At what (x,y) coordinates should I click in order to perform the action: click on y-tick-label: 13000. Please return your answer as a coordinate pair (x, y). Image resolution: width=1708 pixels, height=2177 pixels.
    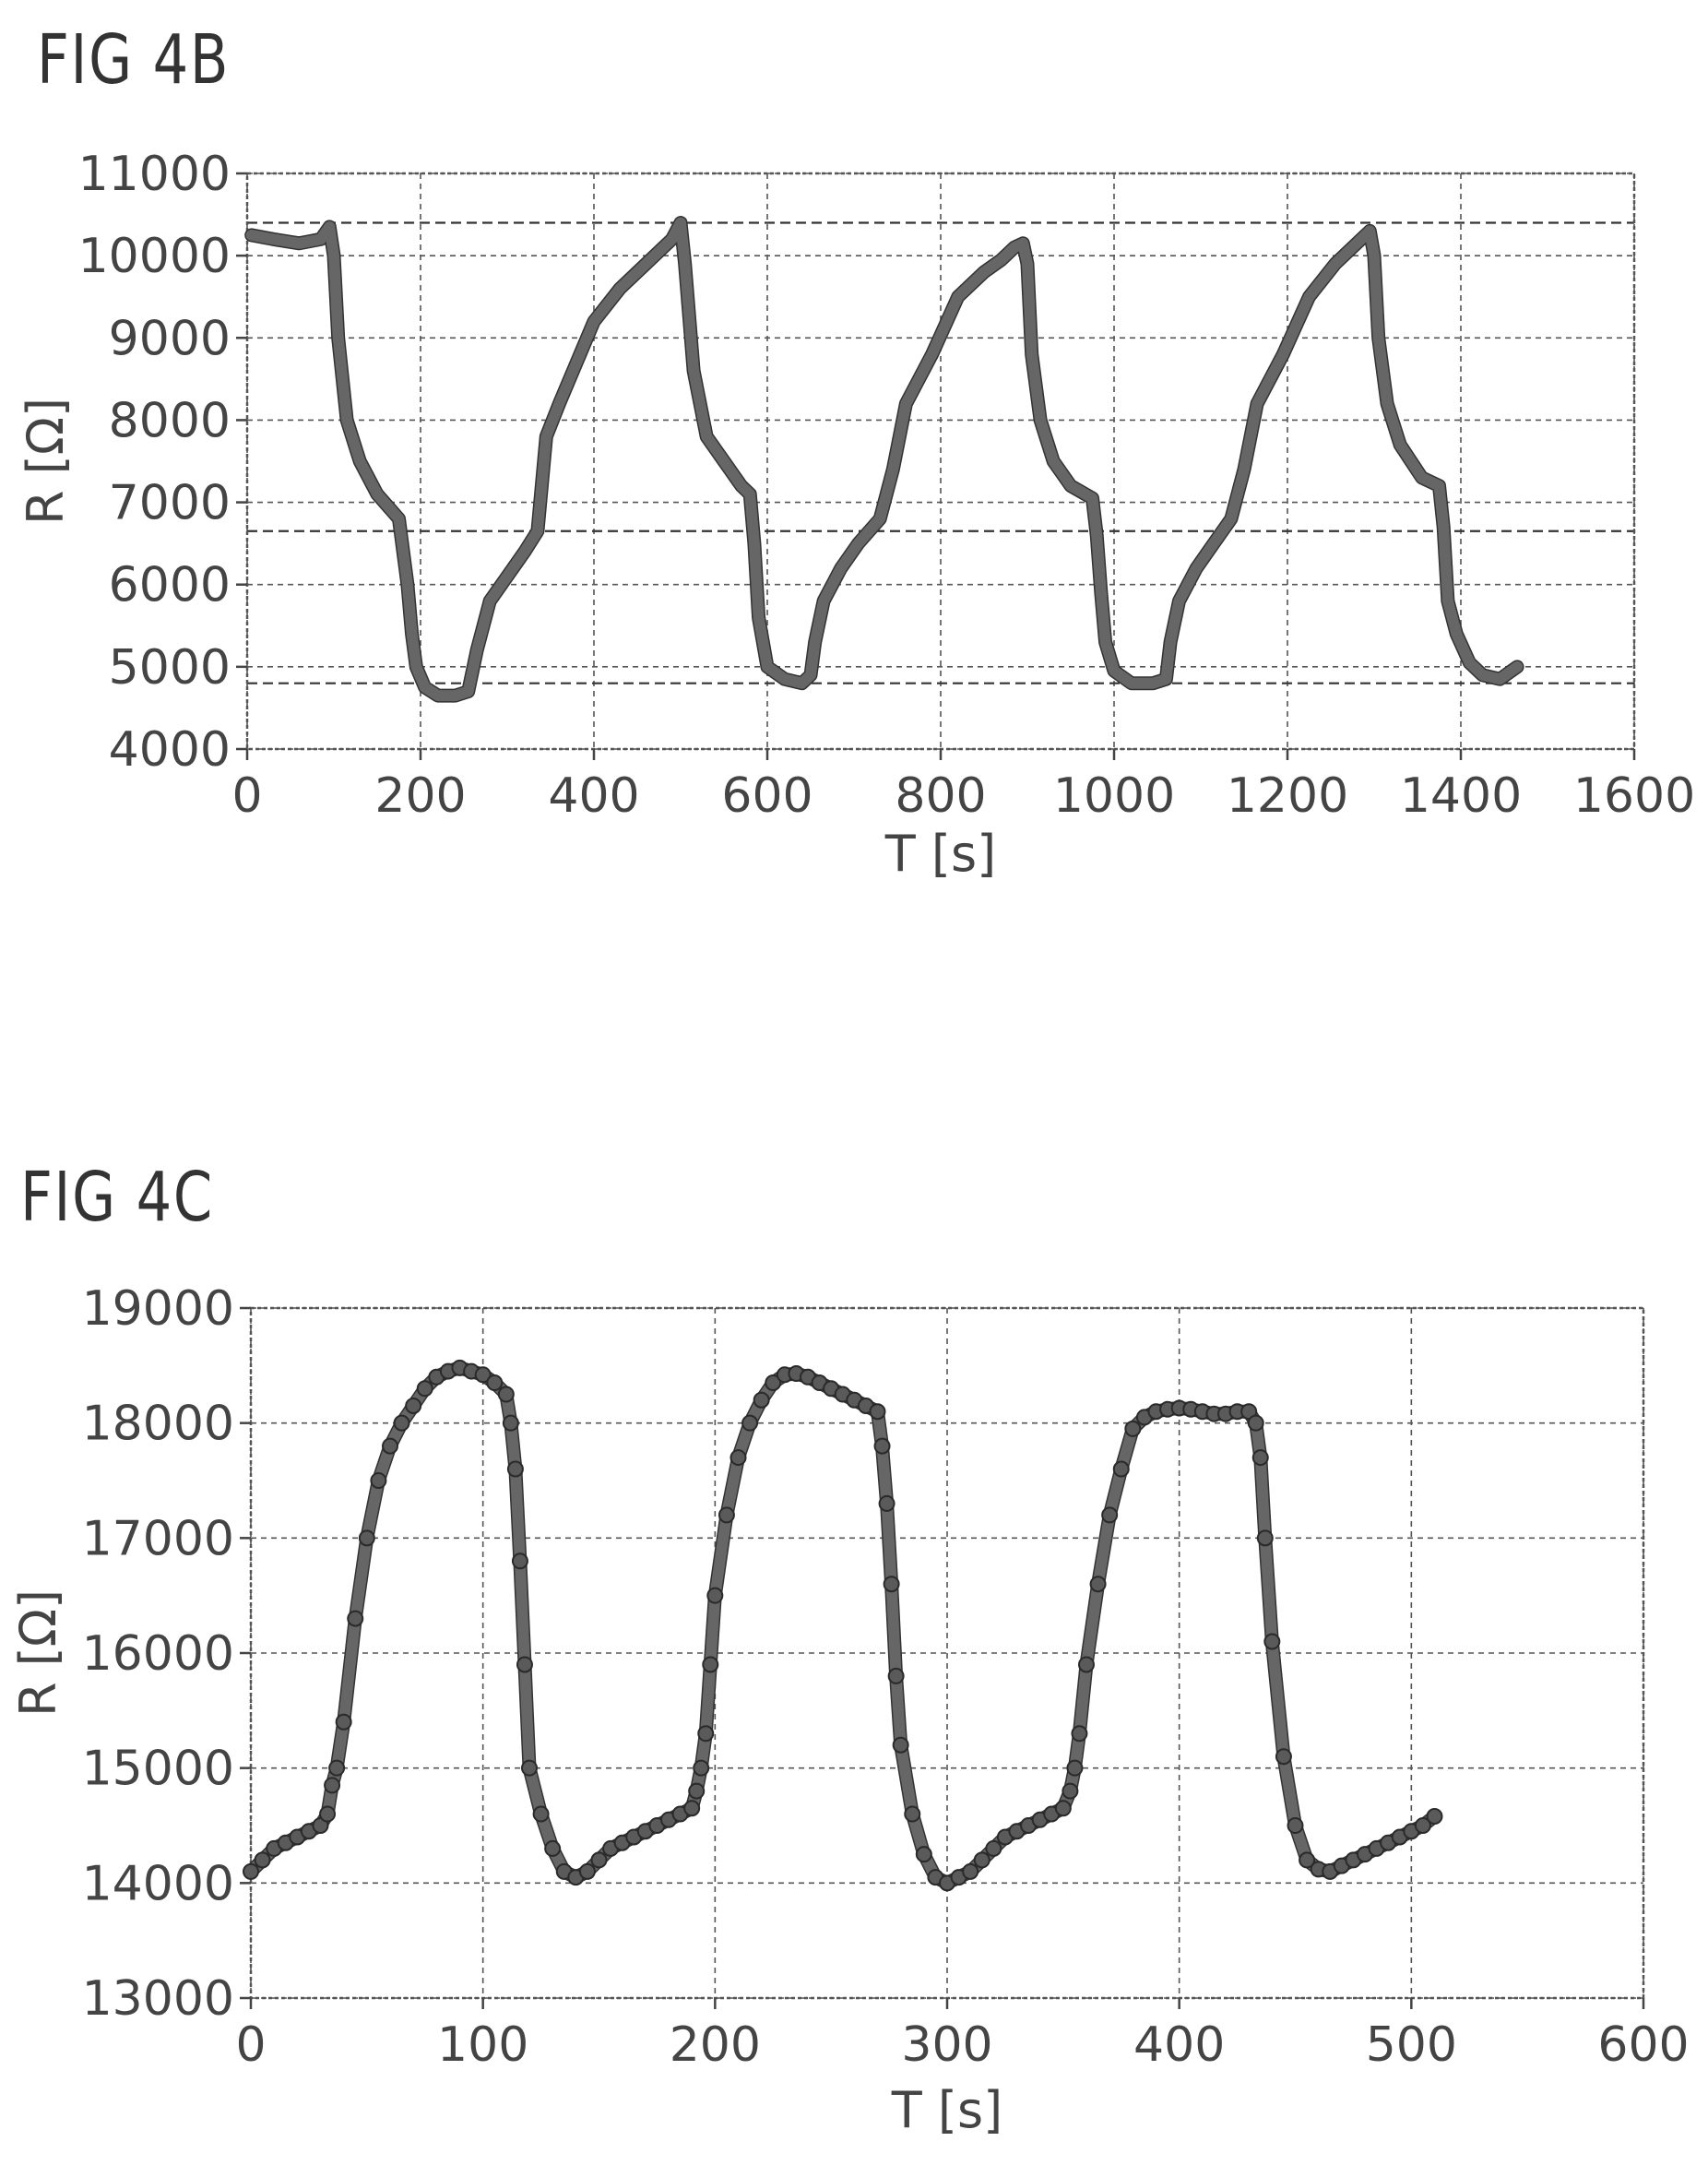
    Looking at the image, I should click on (158, 1999).